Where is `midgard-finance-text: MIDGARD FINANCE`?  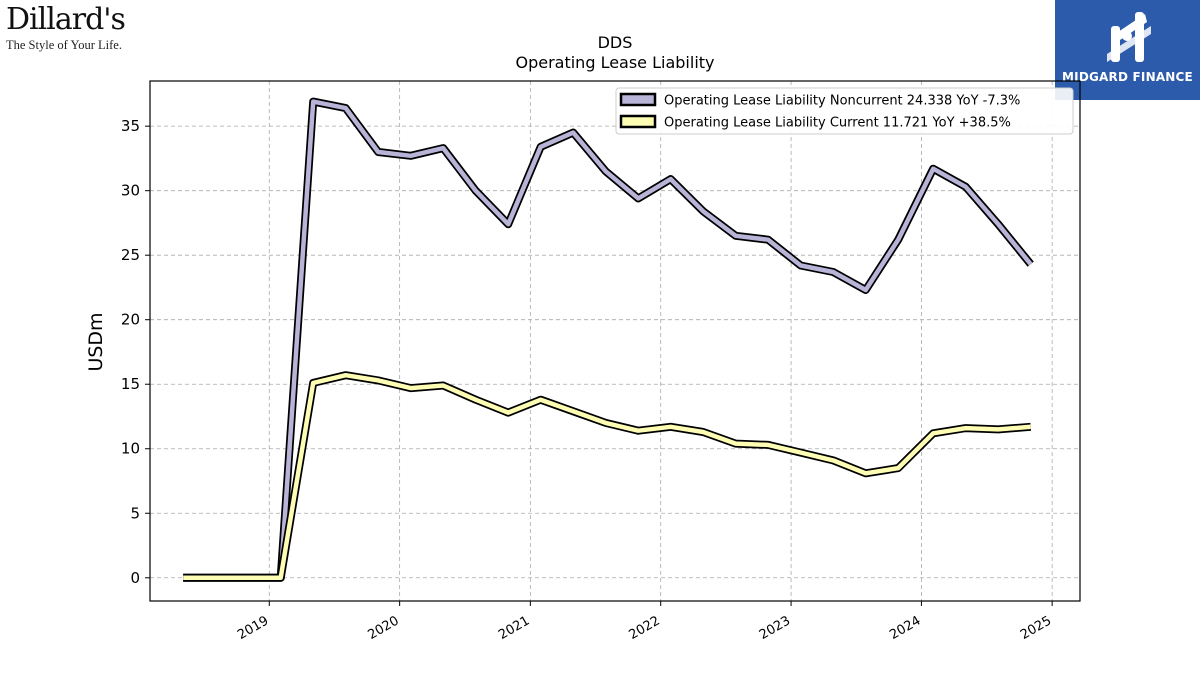
midgard-finance-text: MIDGARD FINANCE is located at coordinates (1127, 77).